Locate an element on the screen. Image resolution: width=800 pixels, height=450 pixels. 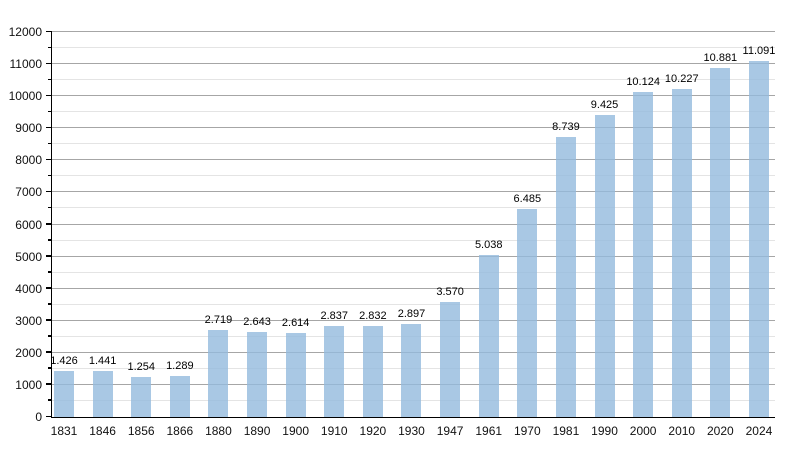
bar-value-label: 10.227 is located at coordinates (681, 78).